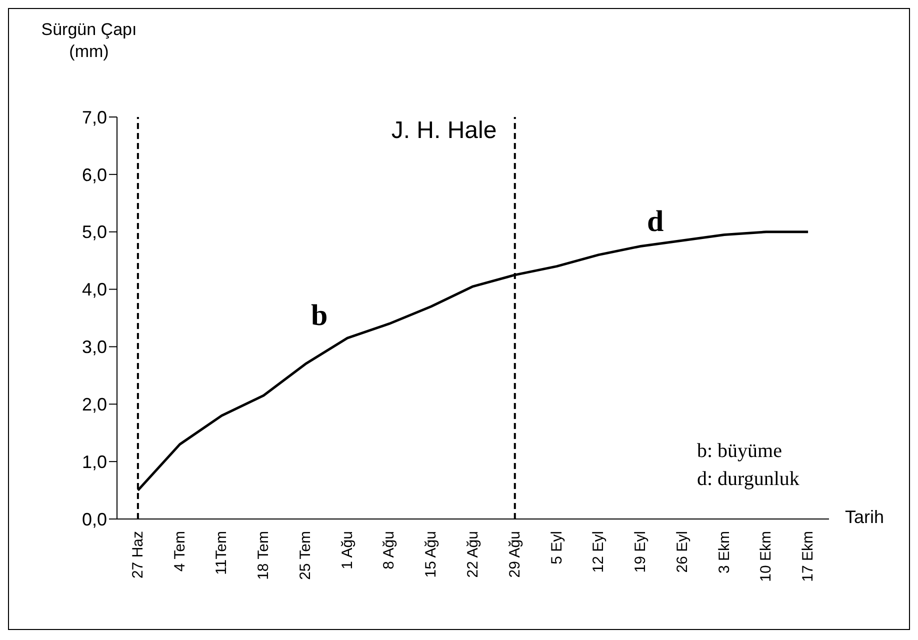 The height and width of the screenshot is (640, 918). I want to click on y-axis-title: Sürgün Çapı (mm), so click(89, 41).